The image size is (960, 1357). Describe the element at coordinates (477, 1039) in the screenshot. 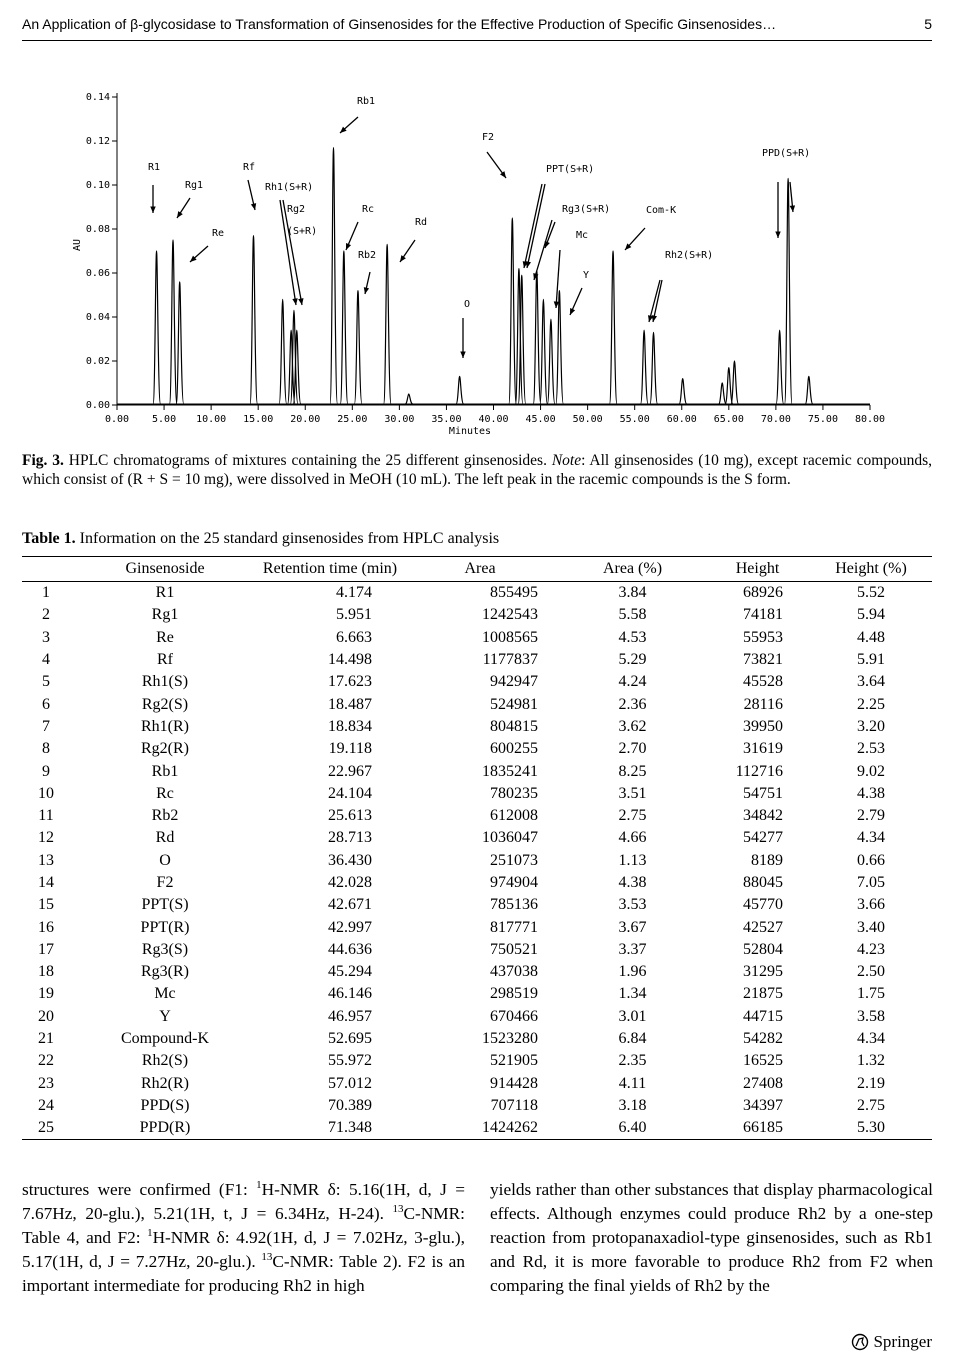

I see `table-row: 21 Compound-K 52.695 1523280 6.84 54282 4.34` at that location.